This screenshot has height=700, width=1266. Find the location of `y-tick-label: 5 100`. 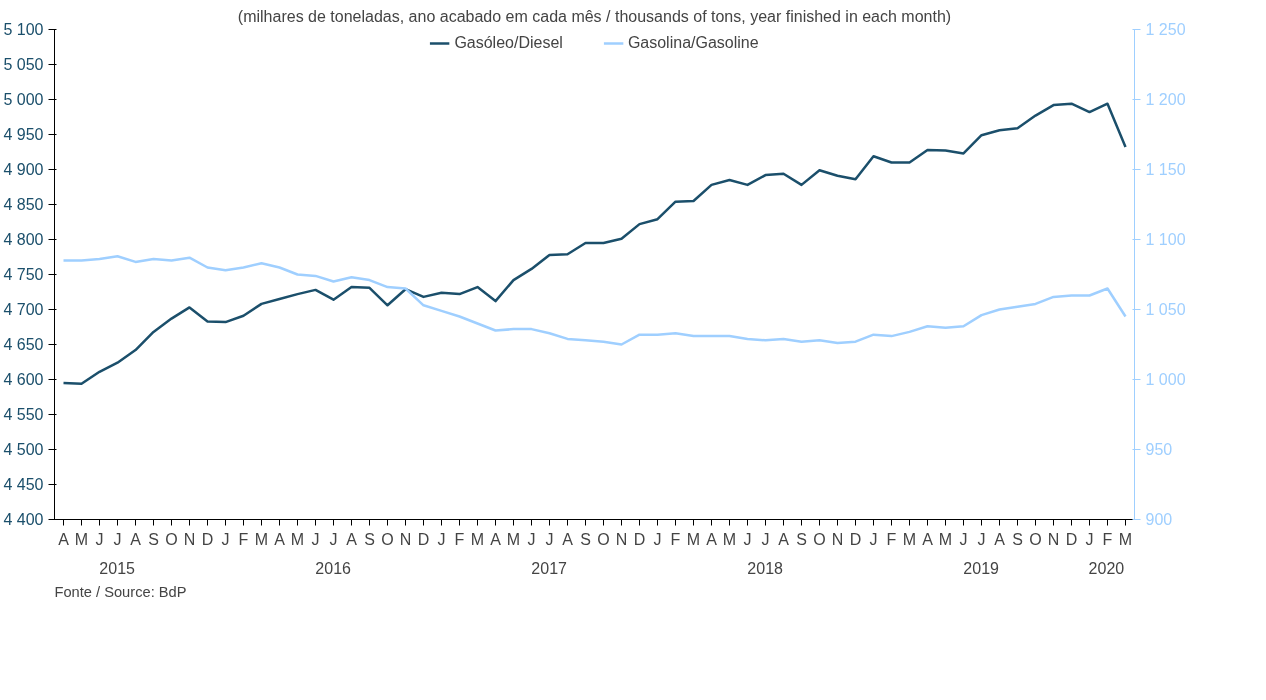

y-tick-label: 5 100 is located at coordinates (23, 29).